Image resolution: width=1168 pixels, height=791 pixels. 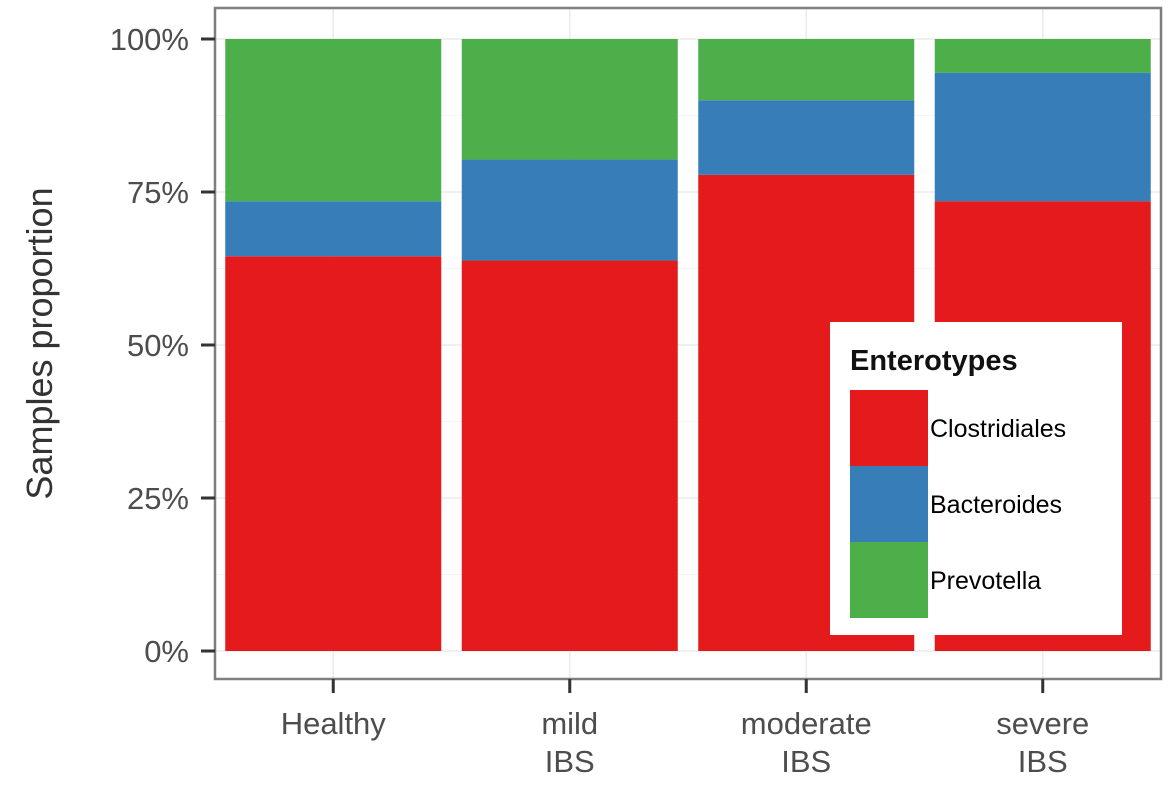 What do you see at coordinates (1042, 742) in the screenshot?
I see `x-tick-label: severe IBS` at bounding box center [1042, 742].